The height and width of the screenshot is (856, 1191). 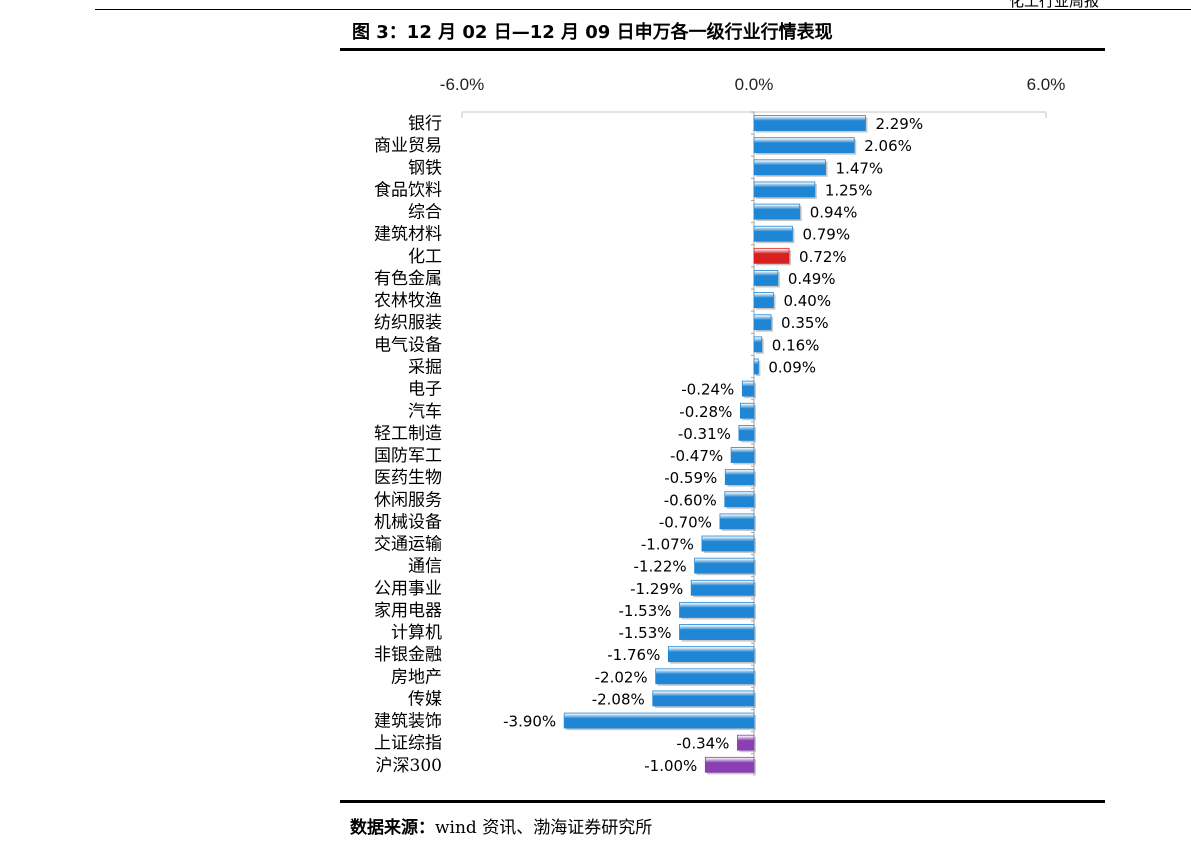 I want to click on data-label: -0.59%, so click(x=690, y=478).